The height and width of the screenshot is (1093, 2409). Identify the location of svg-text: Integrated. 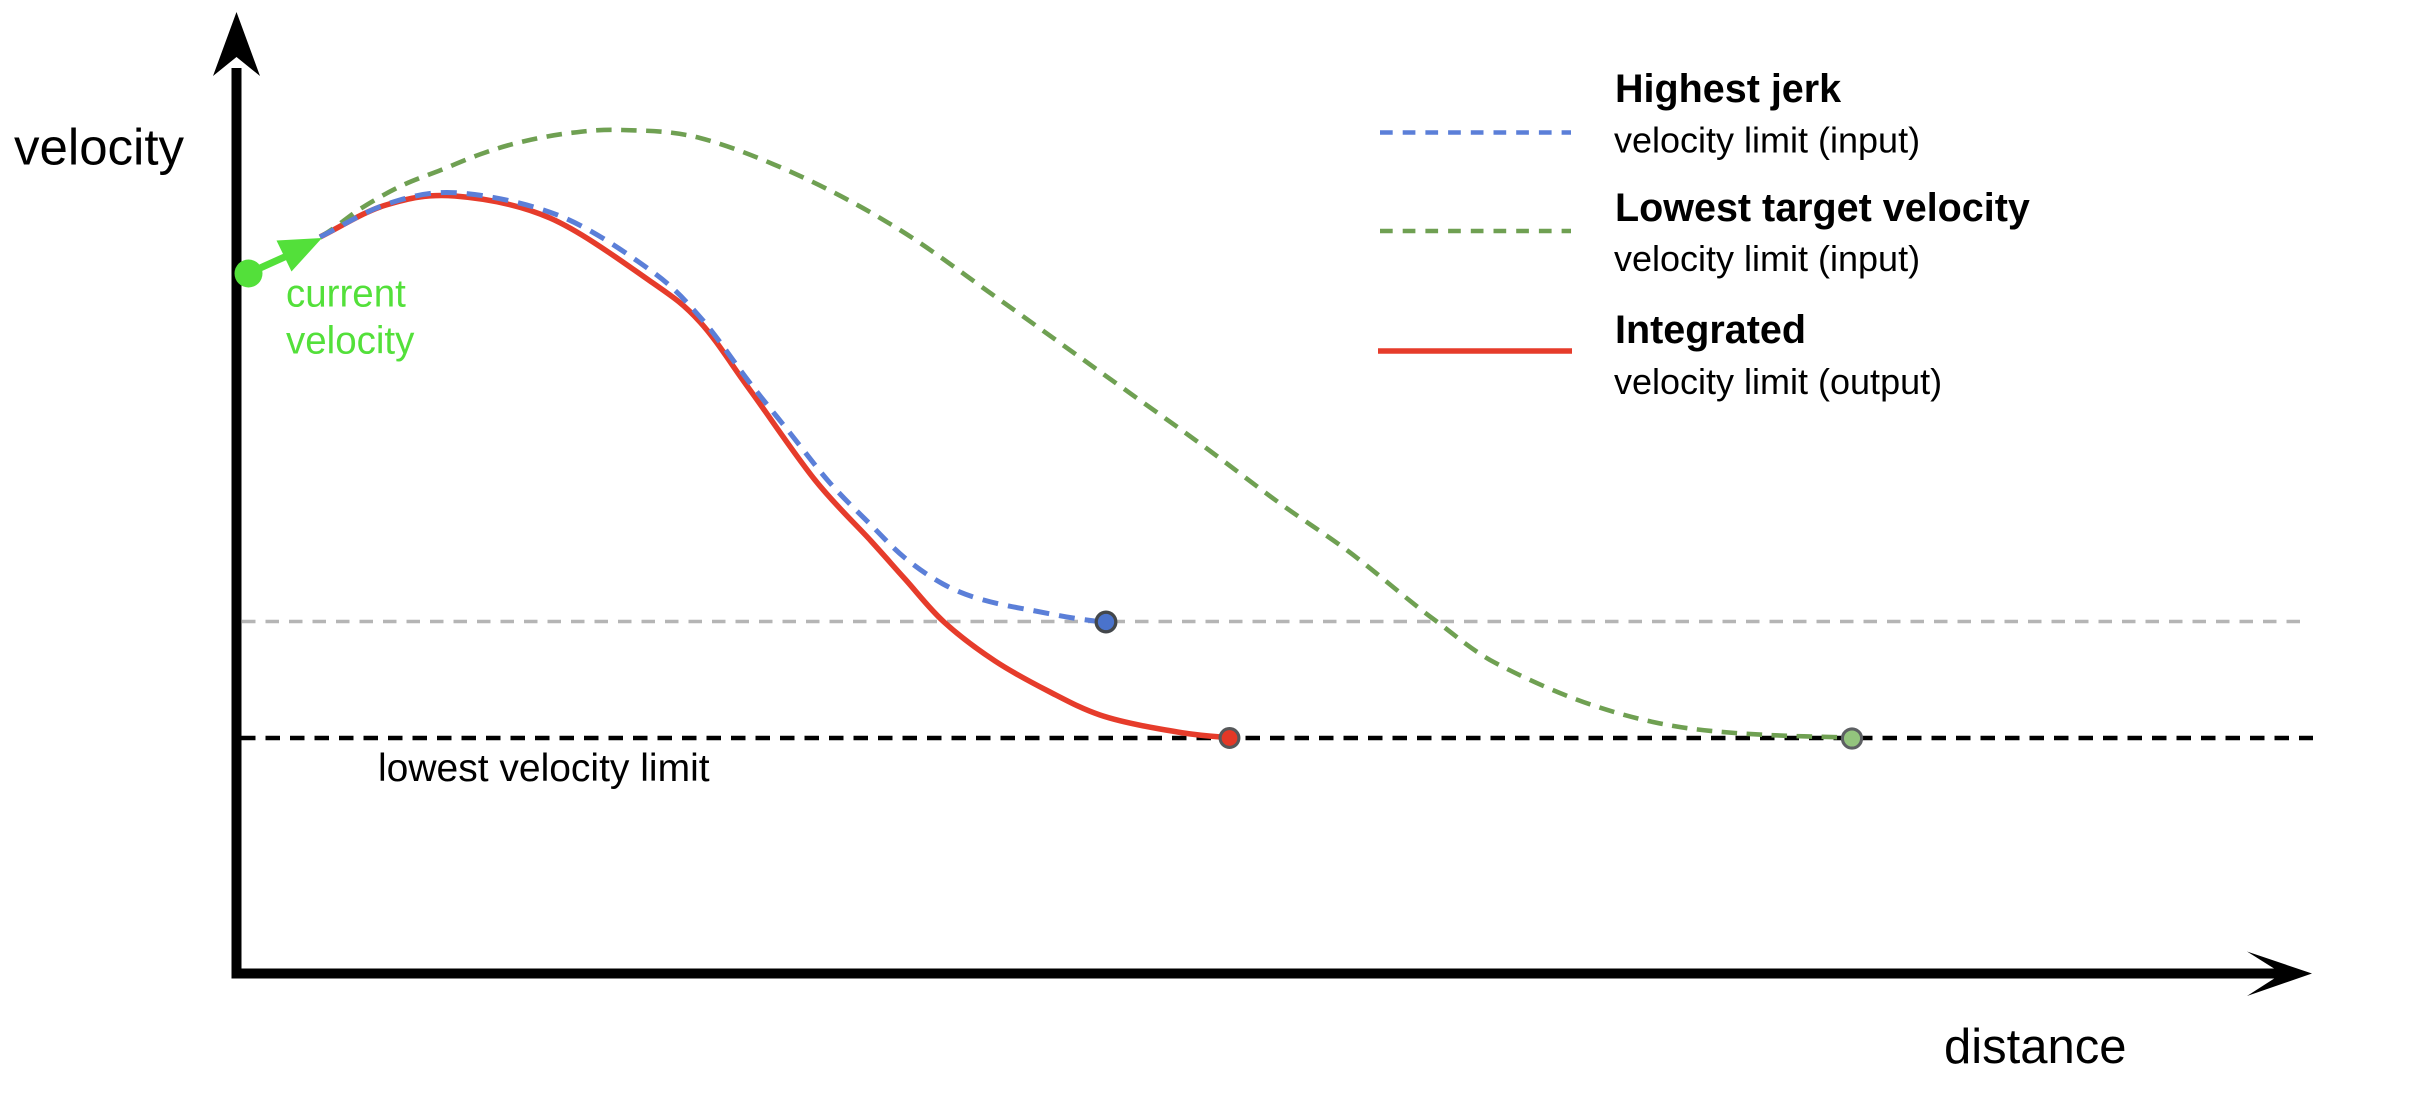
(1710, 330).